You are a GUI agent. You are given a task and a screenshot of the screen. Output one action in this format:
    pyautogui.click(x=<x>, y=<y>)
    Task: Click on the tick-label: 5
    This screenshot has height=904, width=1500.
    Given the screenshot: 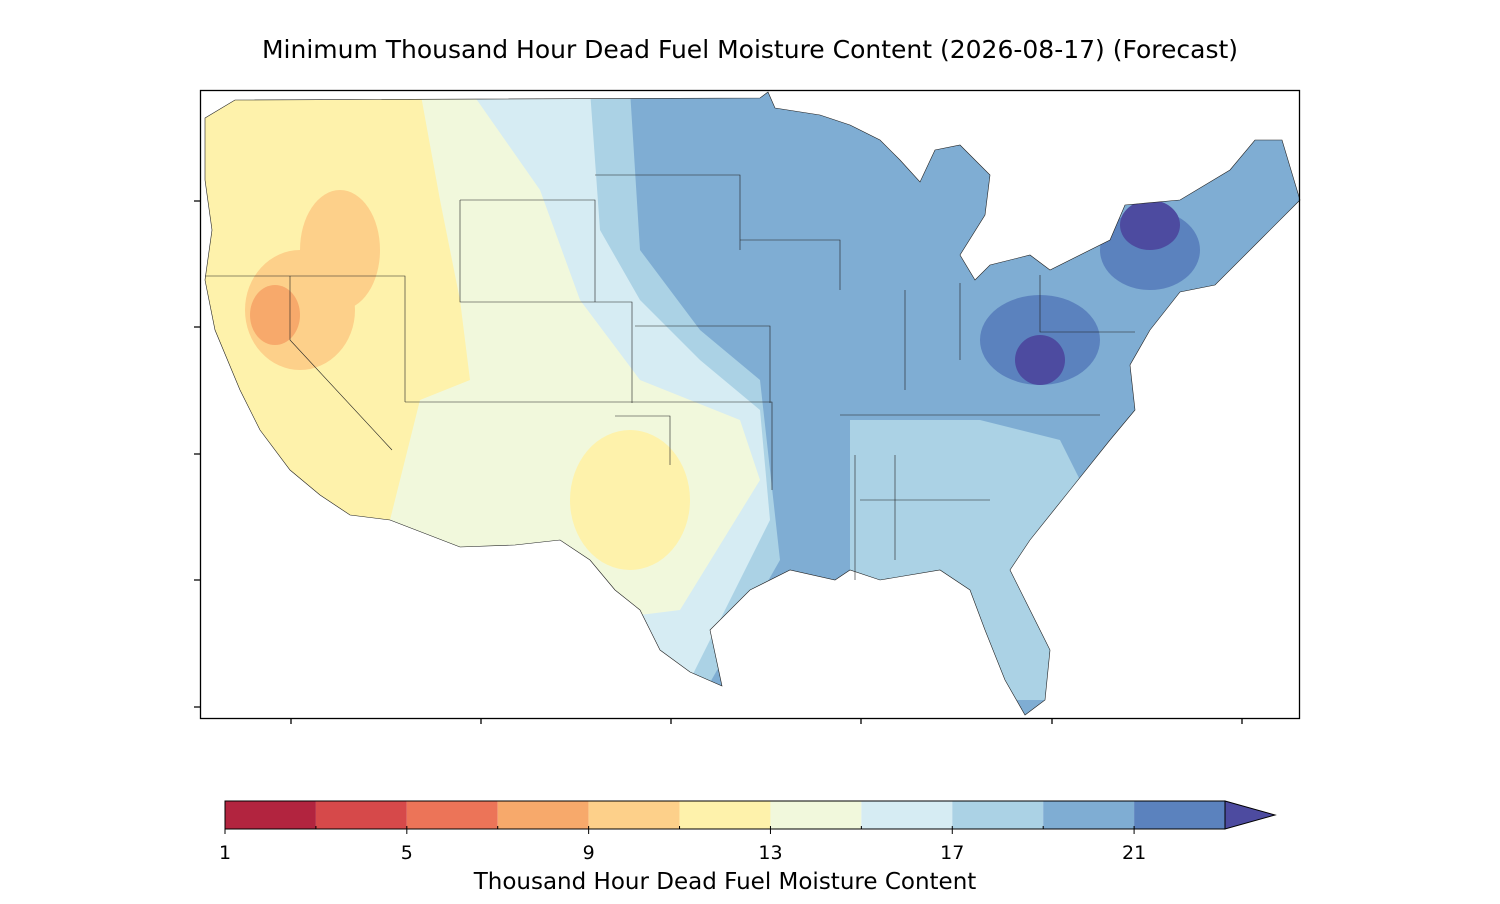 What is the action you would take?
    pyautogui.click(x=407, y=853)
    